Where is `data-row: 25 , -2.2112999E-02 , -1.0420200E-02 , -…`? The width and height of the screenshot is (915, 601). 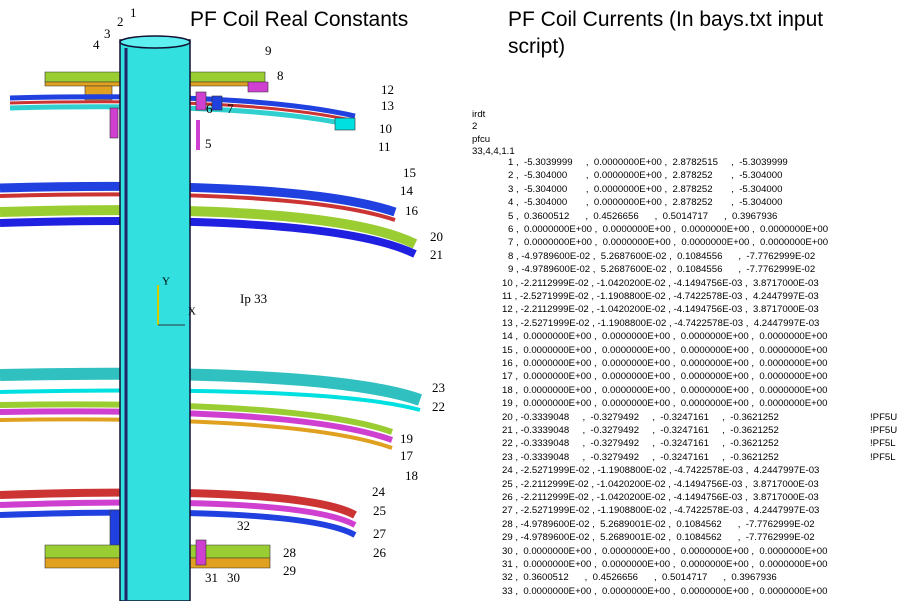 data-row: 25 , -2.2112999E-02 , -1.0420200E-02 , -… is located at coordinates (660, 484).